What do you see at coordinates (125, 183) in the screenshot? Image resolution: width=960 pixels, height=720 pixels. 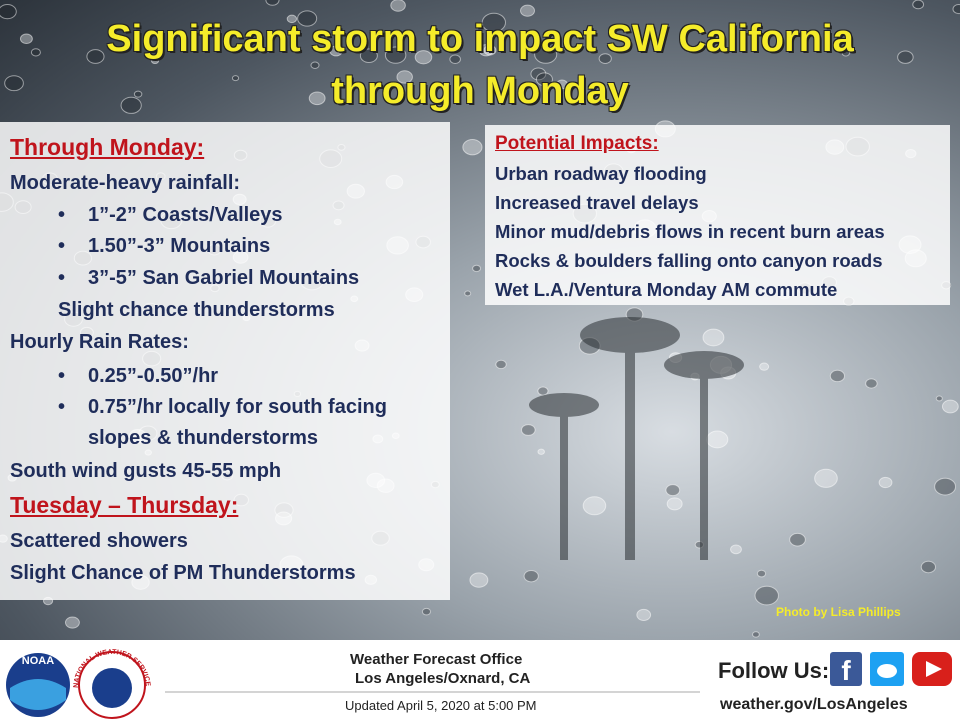 I see `label: Moderate-heavy rainfall:` at bounding box center [125, 183].